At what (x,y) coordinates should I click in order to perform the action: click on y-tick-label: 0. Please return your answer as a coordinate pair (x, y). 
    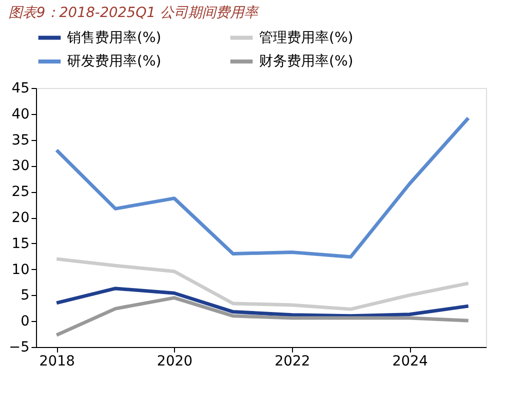
    Looking at the image, I should click on (25, 322).